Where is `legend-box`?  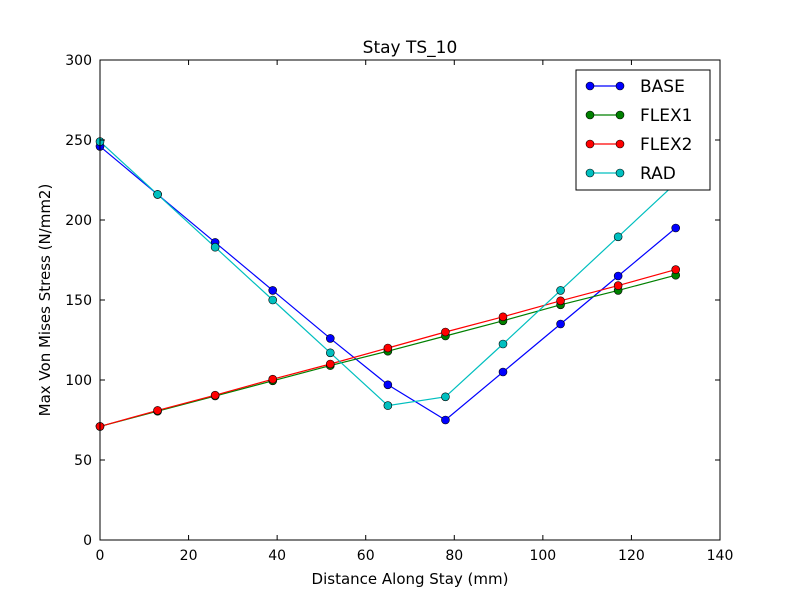 legend-box is located at coordinates (643, 130).